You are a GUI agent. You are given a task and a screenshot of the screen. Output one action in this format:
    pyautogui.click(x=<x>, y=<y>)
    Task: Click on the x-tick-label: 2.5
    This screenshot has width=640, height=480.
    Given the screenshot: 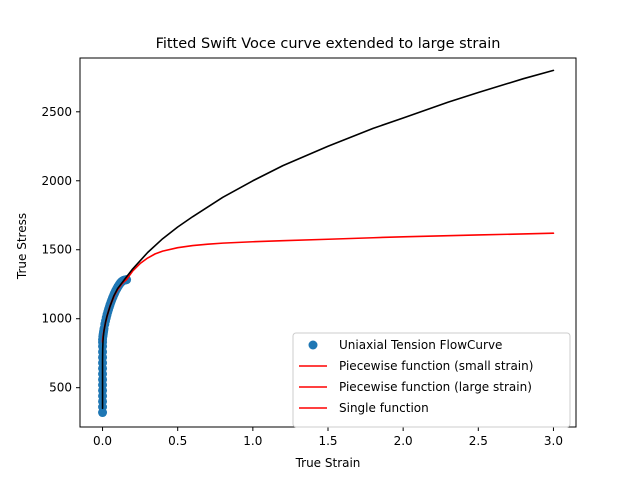 What is the action you would take?
    pyautogui.click(x=478, y=441)
    